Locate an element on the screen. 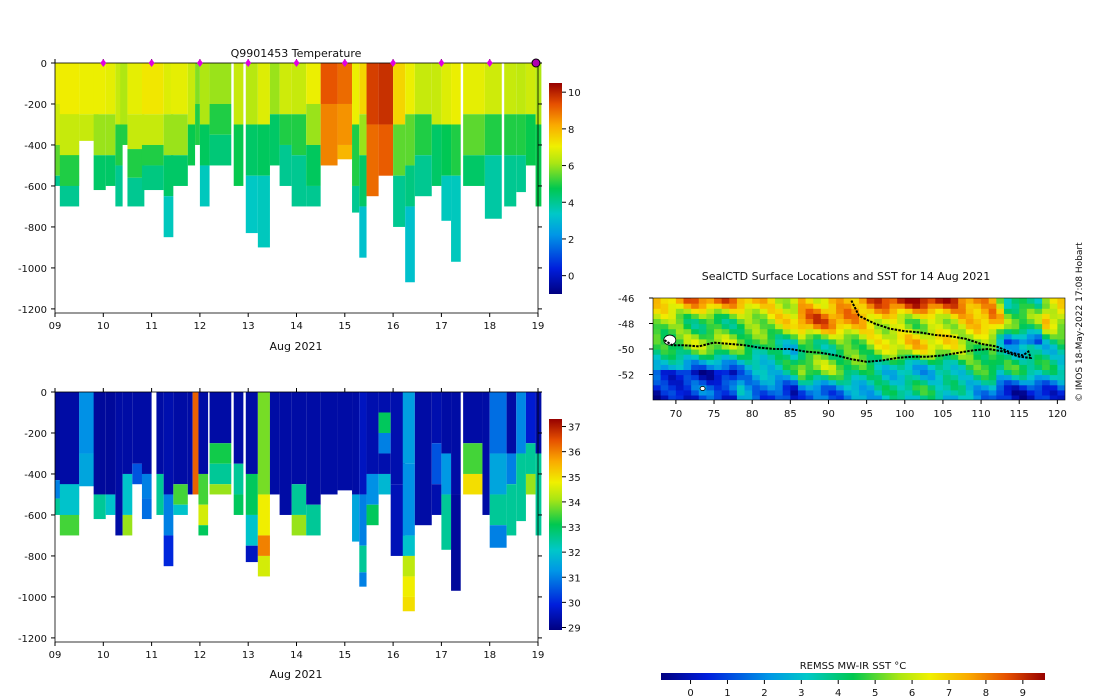 The image size is (1100, 700). seal-track is located at coordinates (848, 331).